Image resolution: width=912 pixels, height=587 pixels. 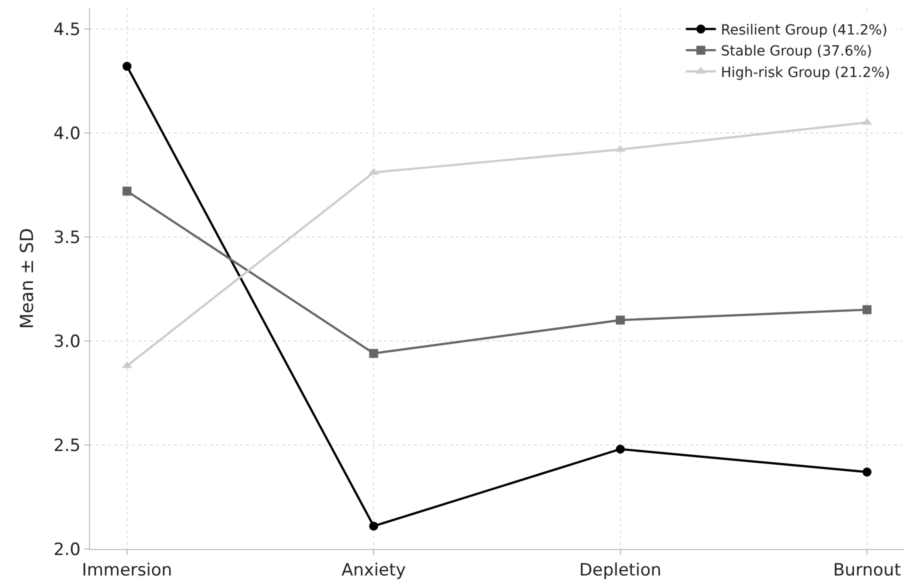 What do you see at coordinates (67, 134) in the screenshot?
I see `y-tick-label: 4.0` at bounding box center [67, 134].